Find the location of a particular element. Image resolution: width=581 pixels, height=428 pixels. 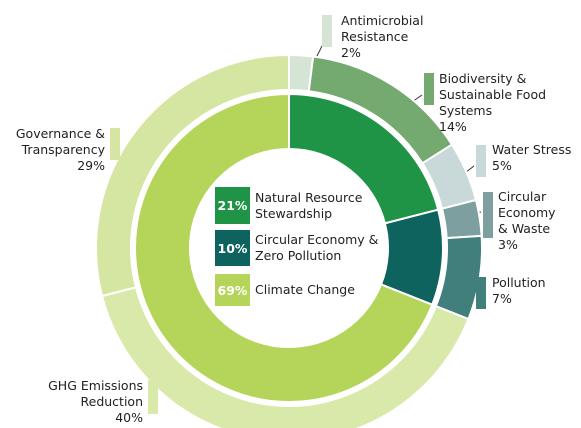

outer-label-value: 5% is located at coordinates (502, 165).